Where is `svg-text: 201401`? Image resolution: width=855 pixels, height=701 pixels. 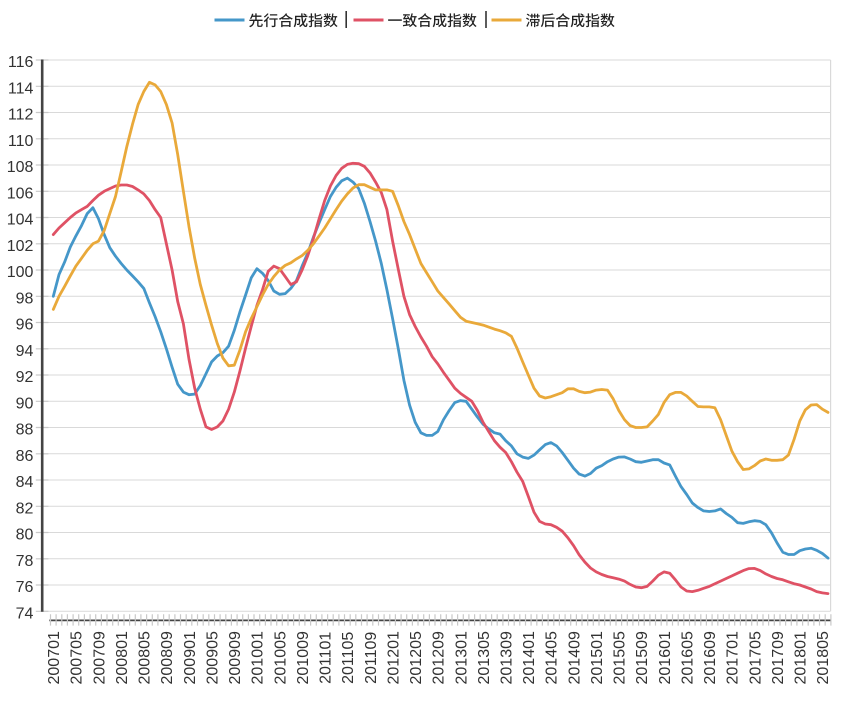
svg-text: 201401 is located at coordinates (529, 657).